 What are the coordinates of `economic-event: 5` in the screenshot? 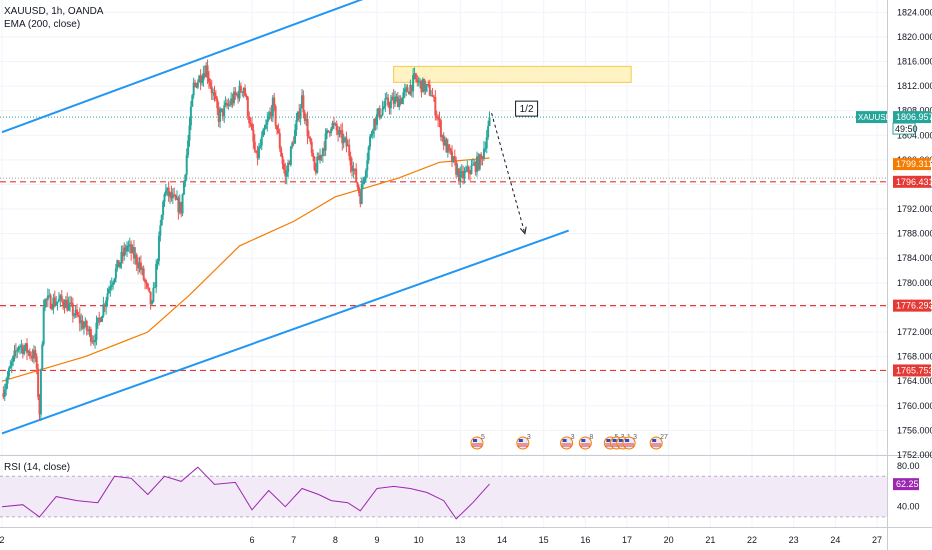 It's located at (477, 442).